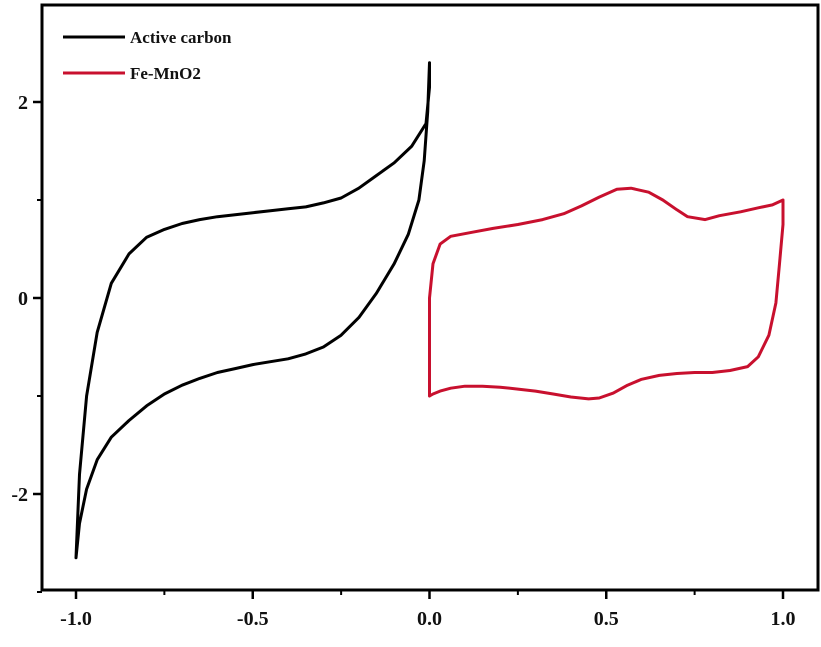  What do you see at coordinates (606, 293) in the screenshot?
I see `series-line-fe-mno2` at bounding box center [606, 293].